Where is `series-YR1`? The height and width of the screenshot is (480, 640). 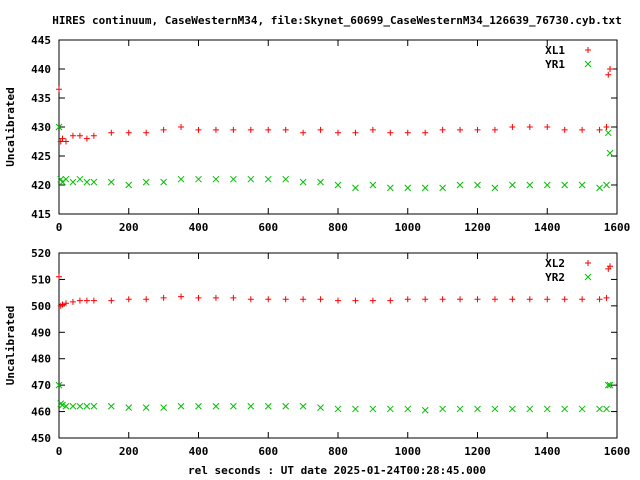 series-YR1 is located at coordinates (334, 157).